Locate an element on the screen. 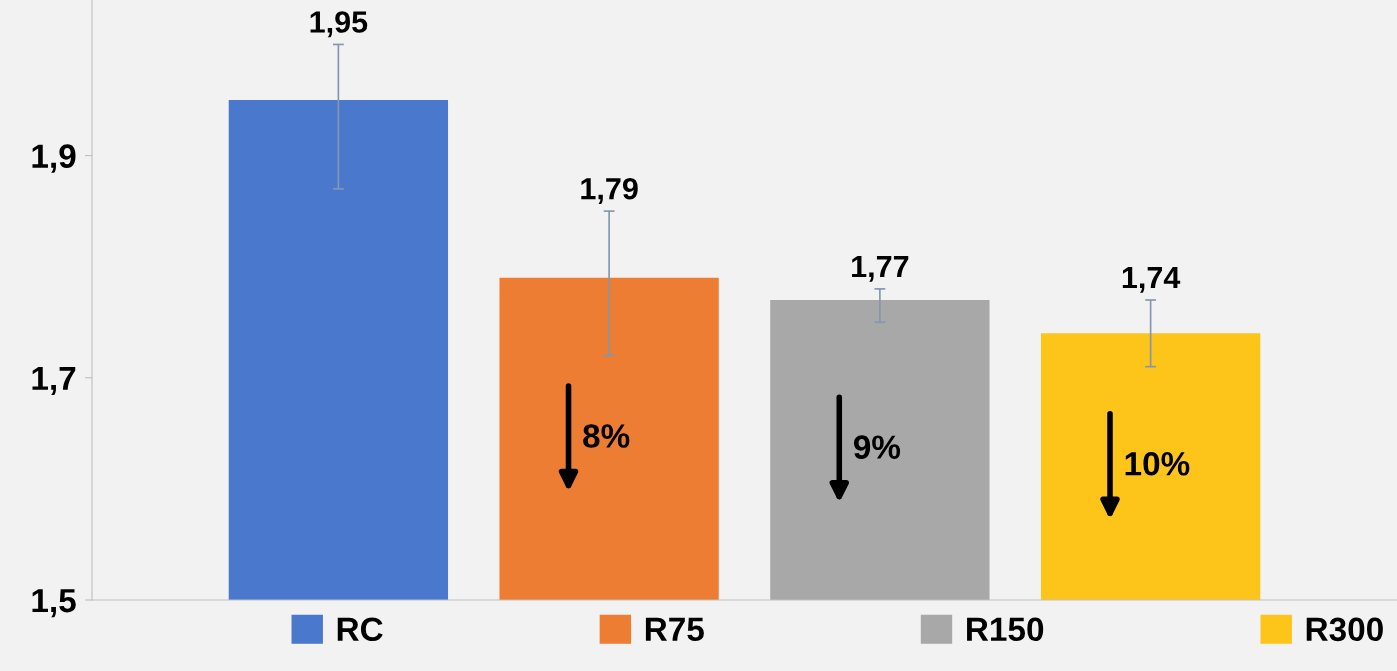 The height and width of the screenshot is (671, 1397). y-tick-label: 1,9 is located at coordinates (54, 158).